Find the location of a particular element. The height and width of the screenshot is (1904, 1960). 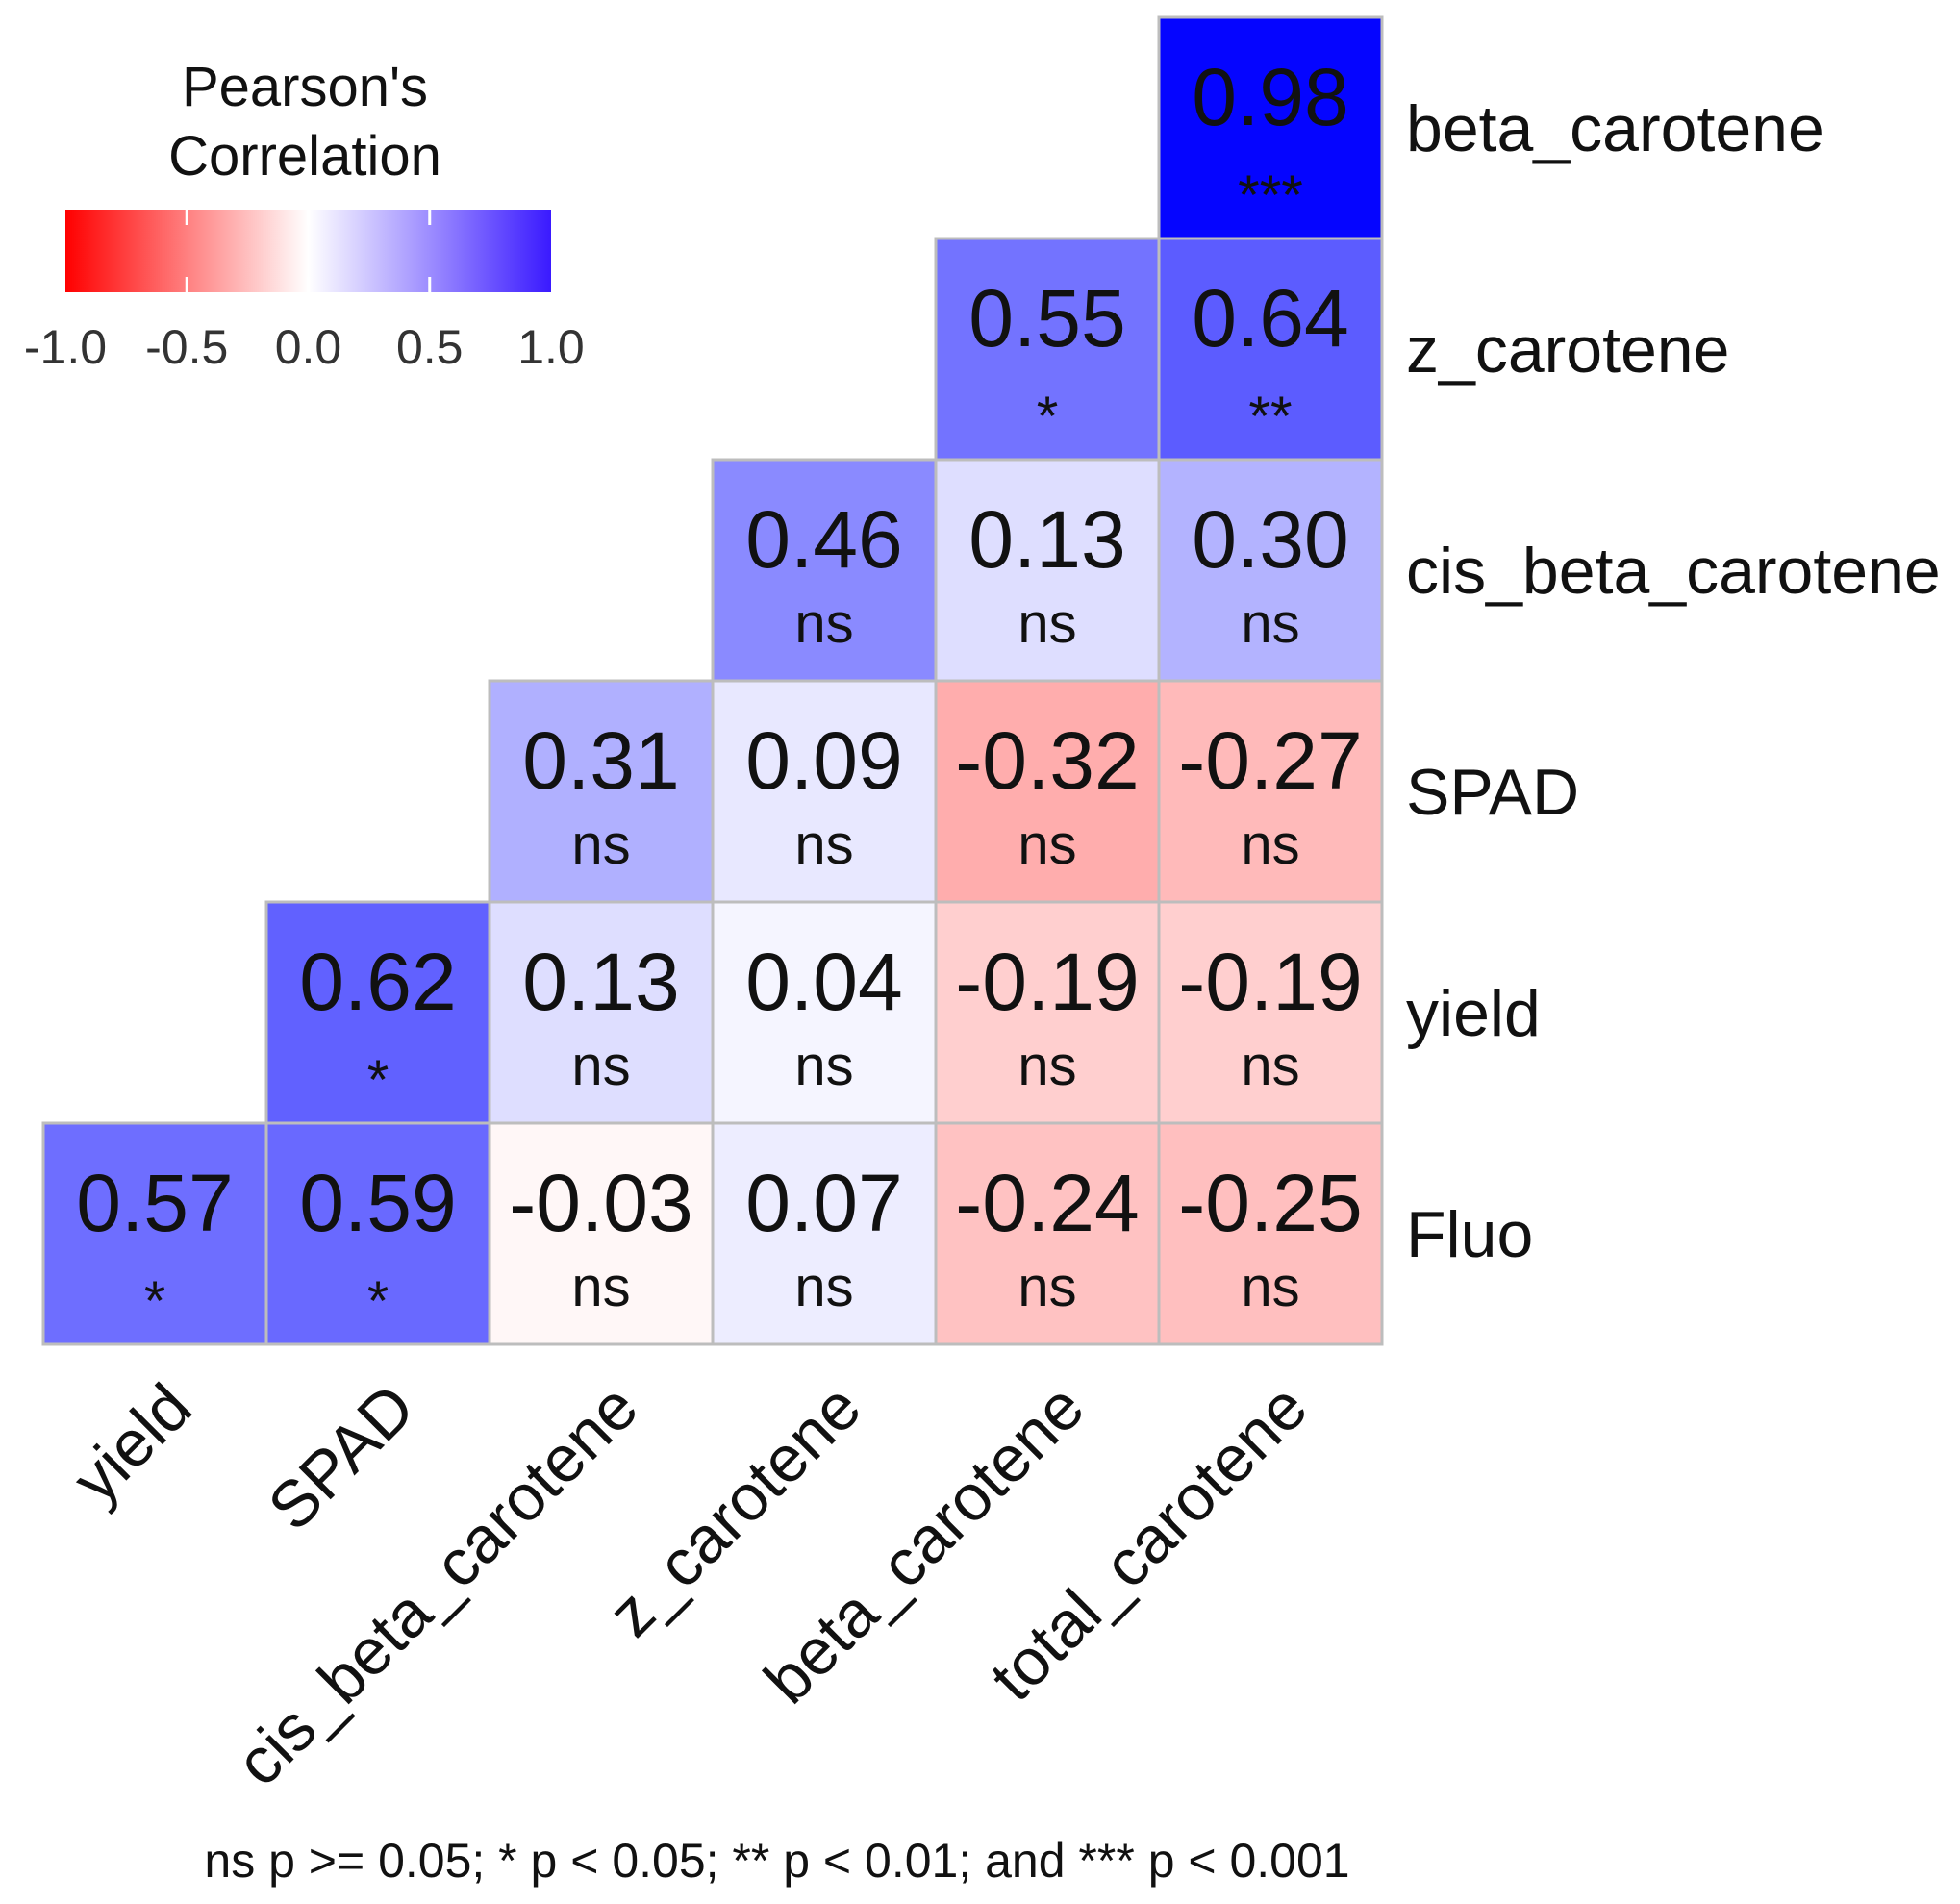

heatmap-cell: 0.98 *** is located at coordinates (1270, 127).